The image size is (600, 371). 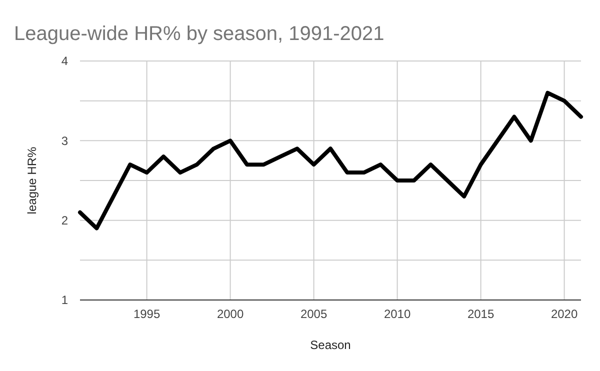 I want to click on y-axis-title: league HR%, so click(x=32, y=180).